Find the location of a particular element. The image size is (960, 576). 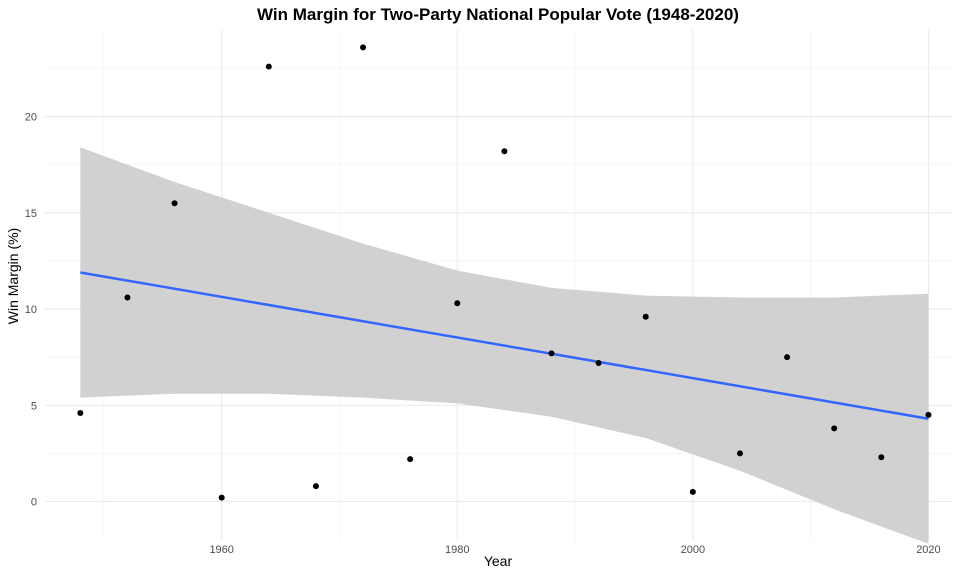

y-tick-label: 20 is located at coordinates (31, 118).